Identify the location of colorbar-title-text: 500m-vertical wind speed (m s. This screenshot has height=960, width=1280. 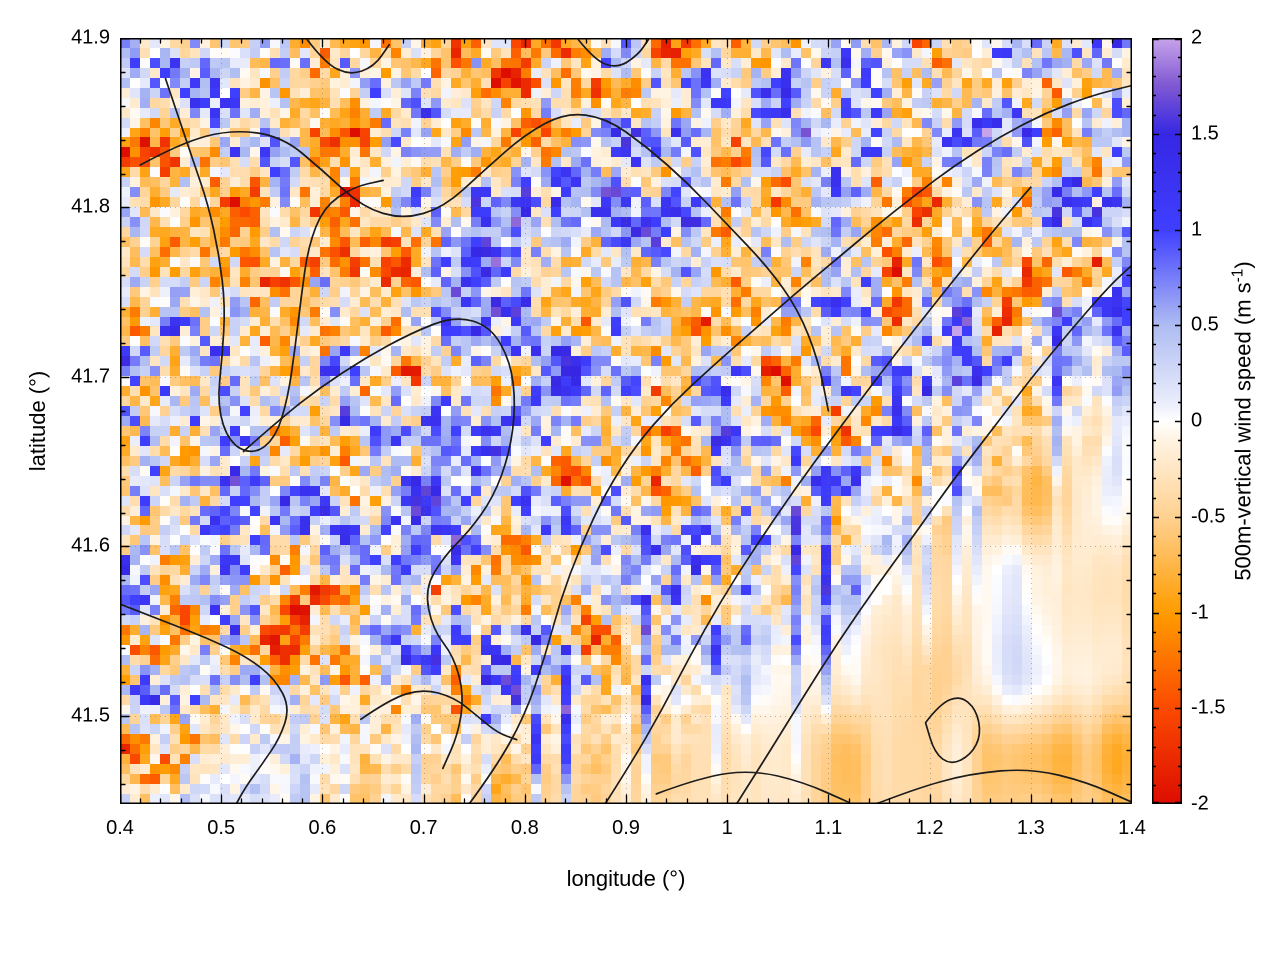
(1243, 431).